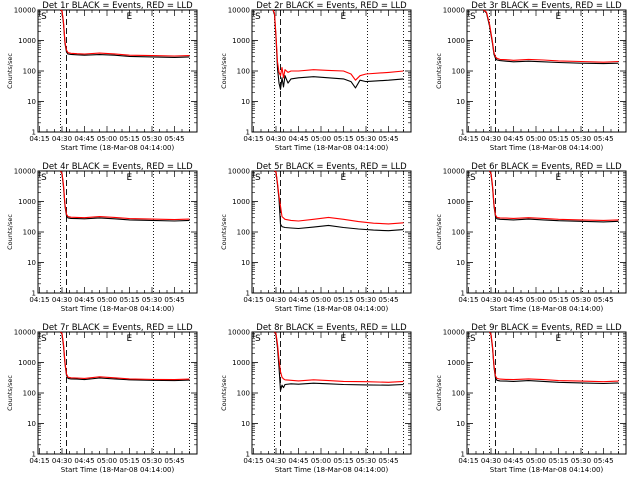 This screenshot has height=480, width=640. What do you see at coordinates (546, 328) in the screenshot?
I see `panel-title: Det 9r BLACK = Events, RED = LLD` at bounding box center [546, 328].